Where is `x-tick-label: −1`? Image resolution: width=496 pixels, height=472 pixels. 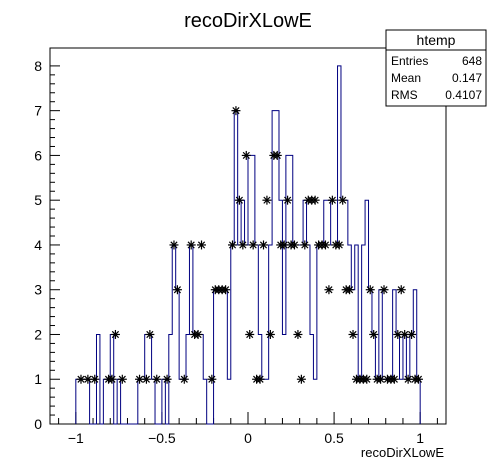
x-tick-label: −1 is located at coordinates (76, 438).